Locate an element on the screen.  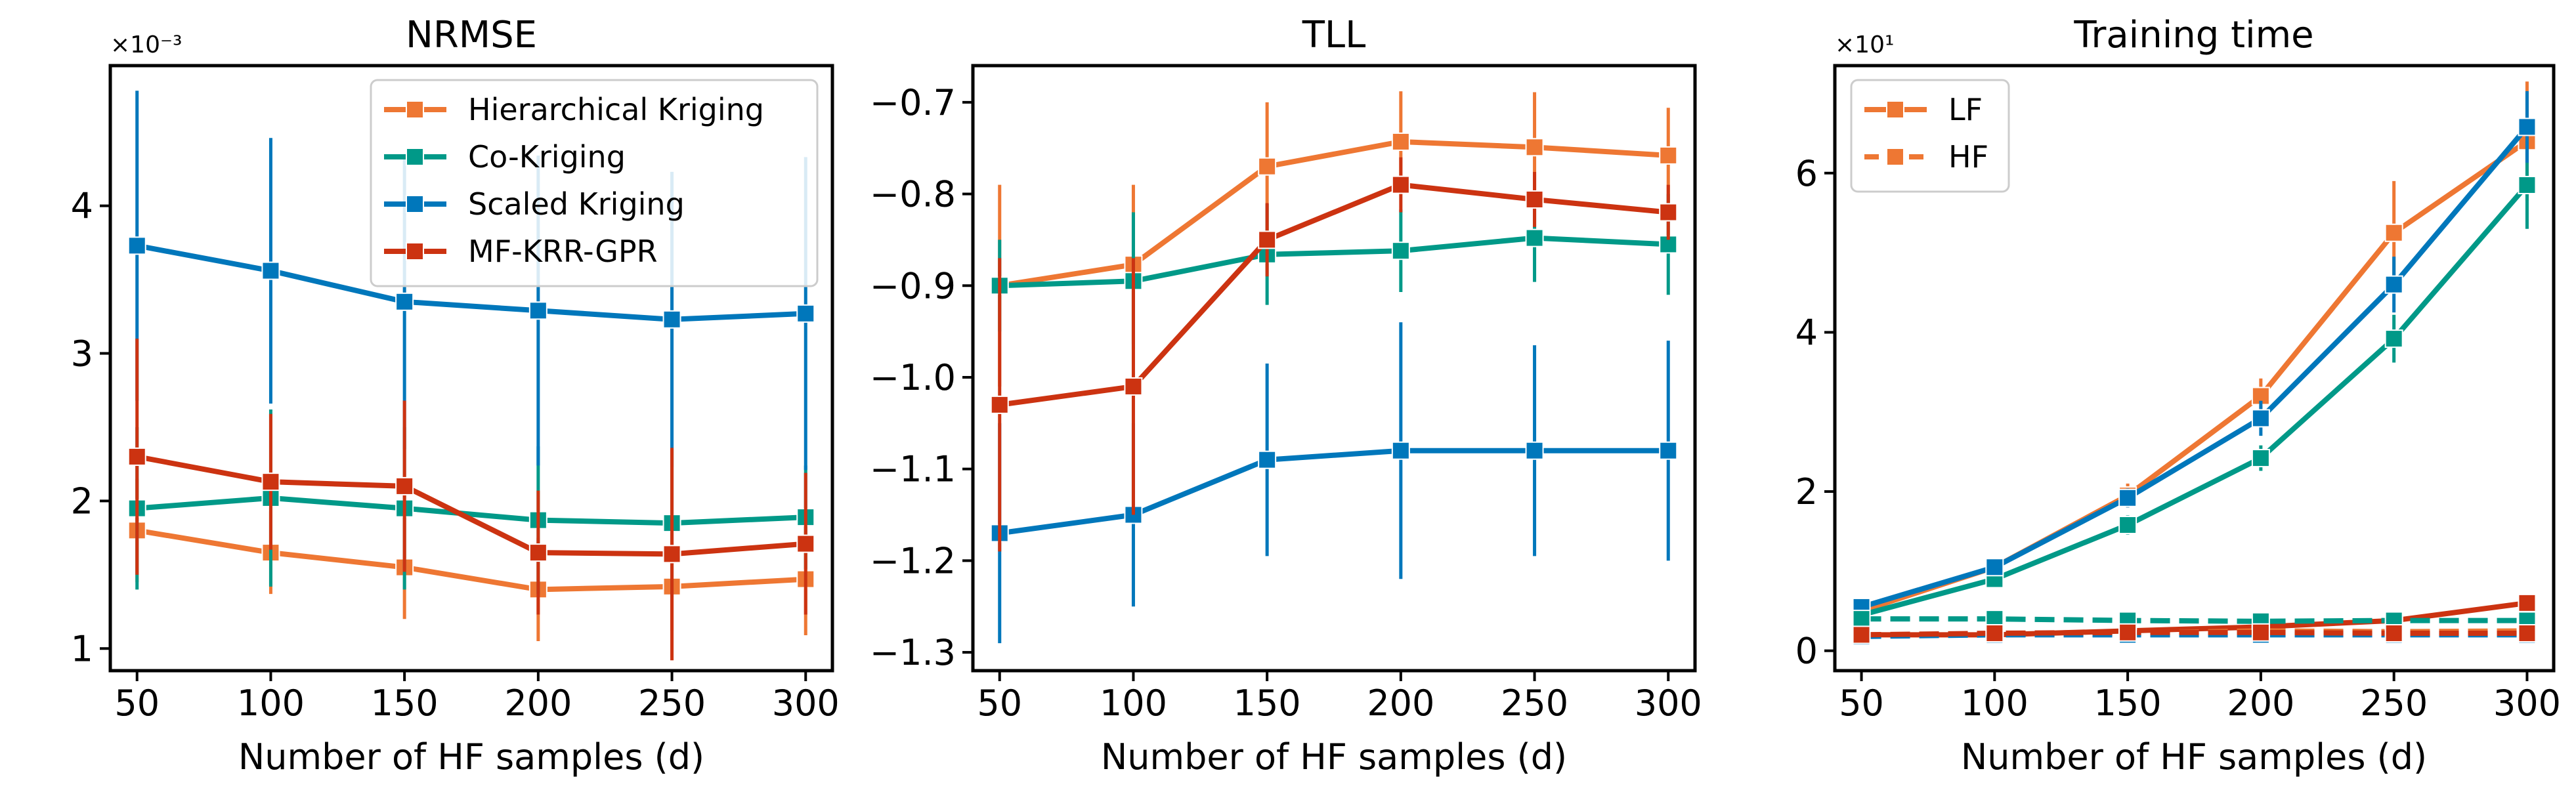
legend-label: Scaled Kriging is located at coordinates (576, 204).